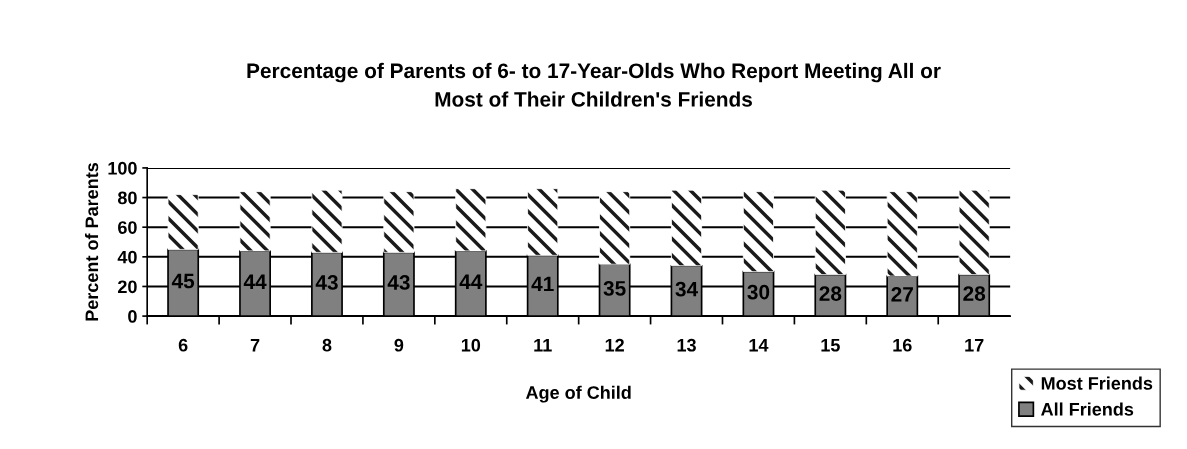 This screenshot has height=449, width=1187. Describe the element at coordinates (543, 345) in the screenshot. I see `x-tick-label: 11` at that location.